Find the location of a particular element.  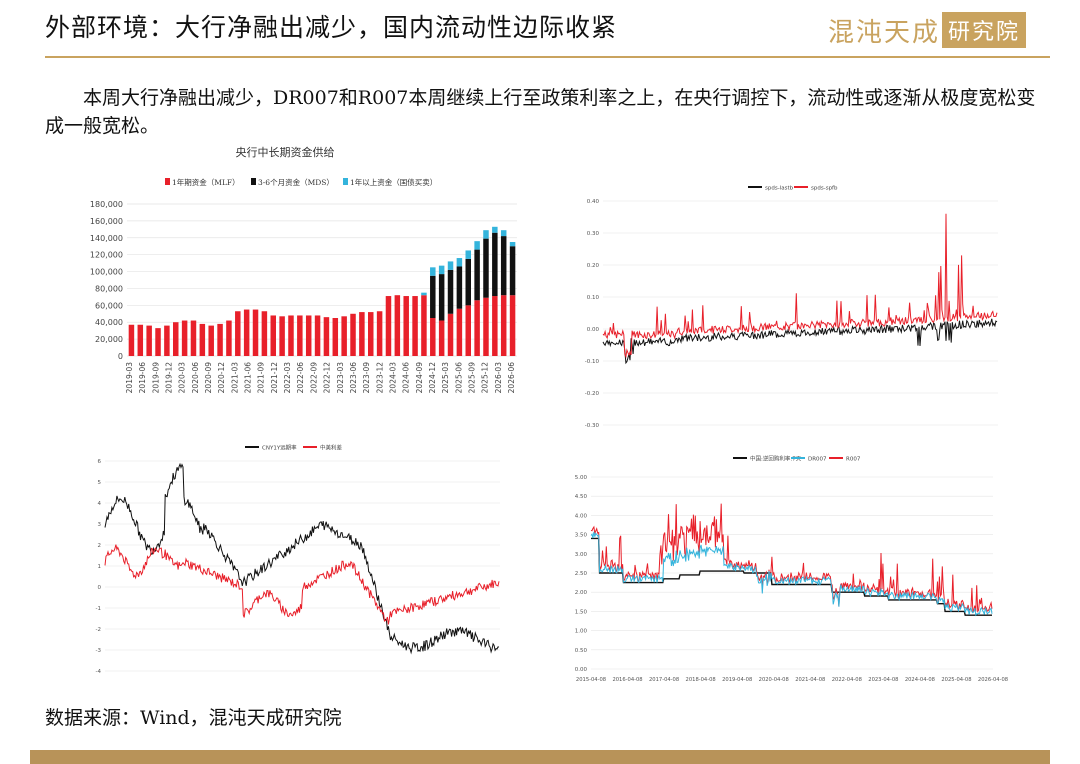

y-tick-label: 5.00 is located at coordinates (581, 478).